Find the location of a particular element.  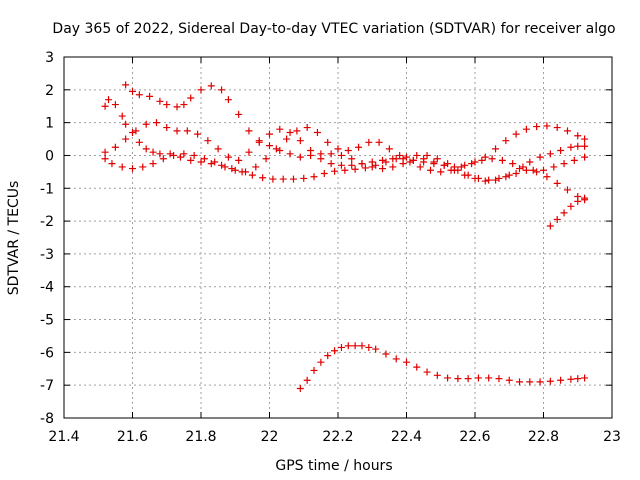

y-tick-label: -1 is located at coordinates (47, 189).